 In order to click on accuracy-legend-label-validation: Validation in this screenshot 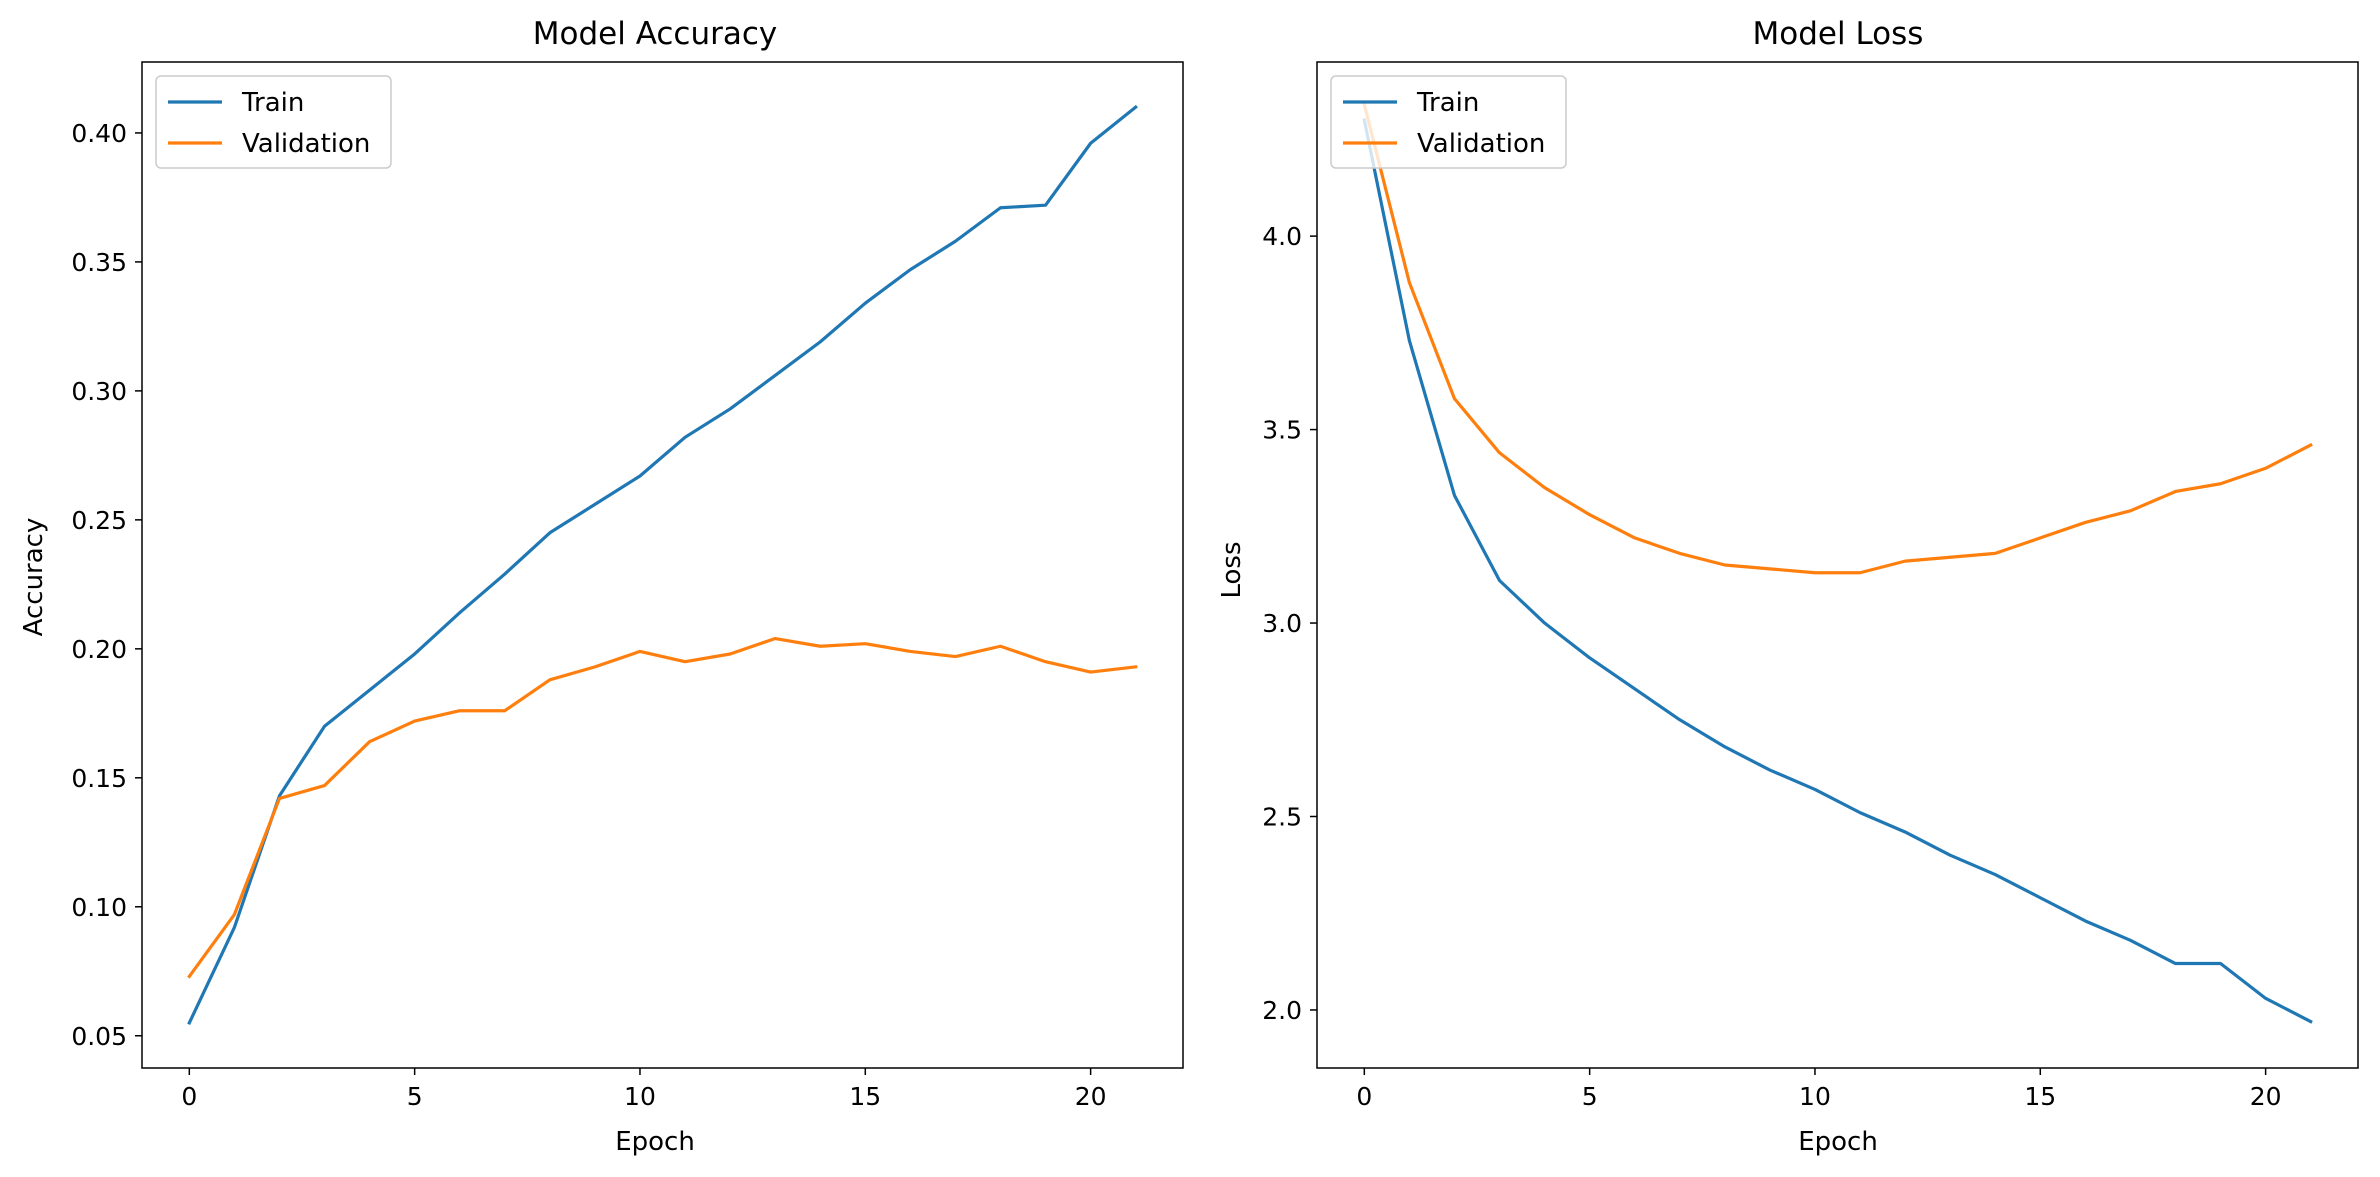, I will do `click(306, 144)`.